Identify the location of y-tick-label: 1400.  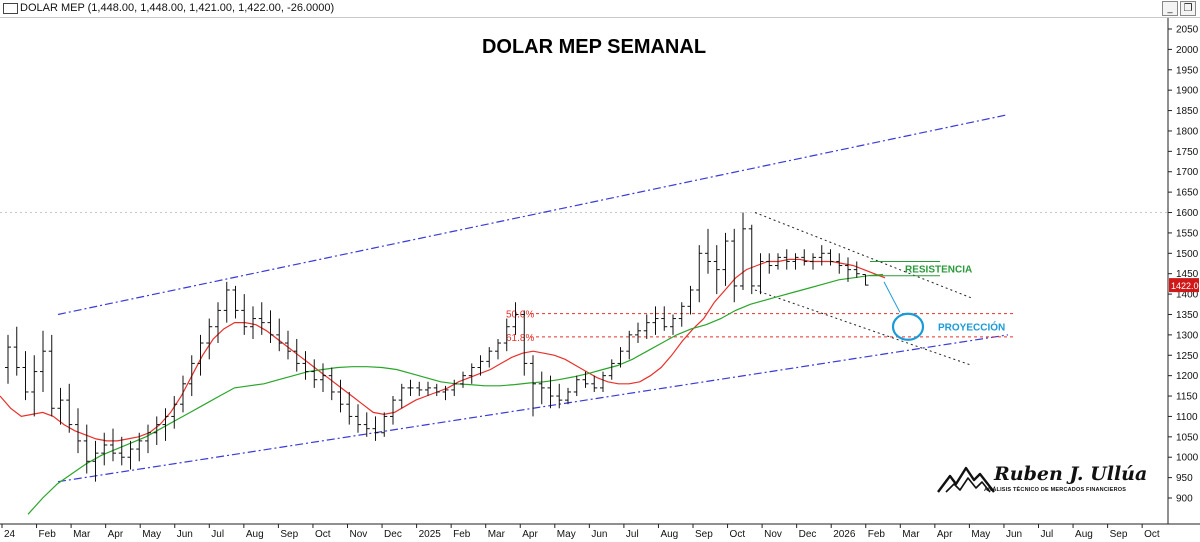
(1187, 295).